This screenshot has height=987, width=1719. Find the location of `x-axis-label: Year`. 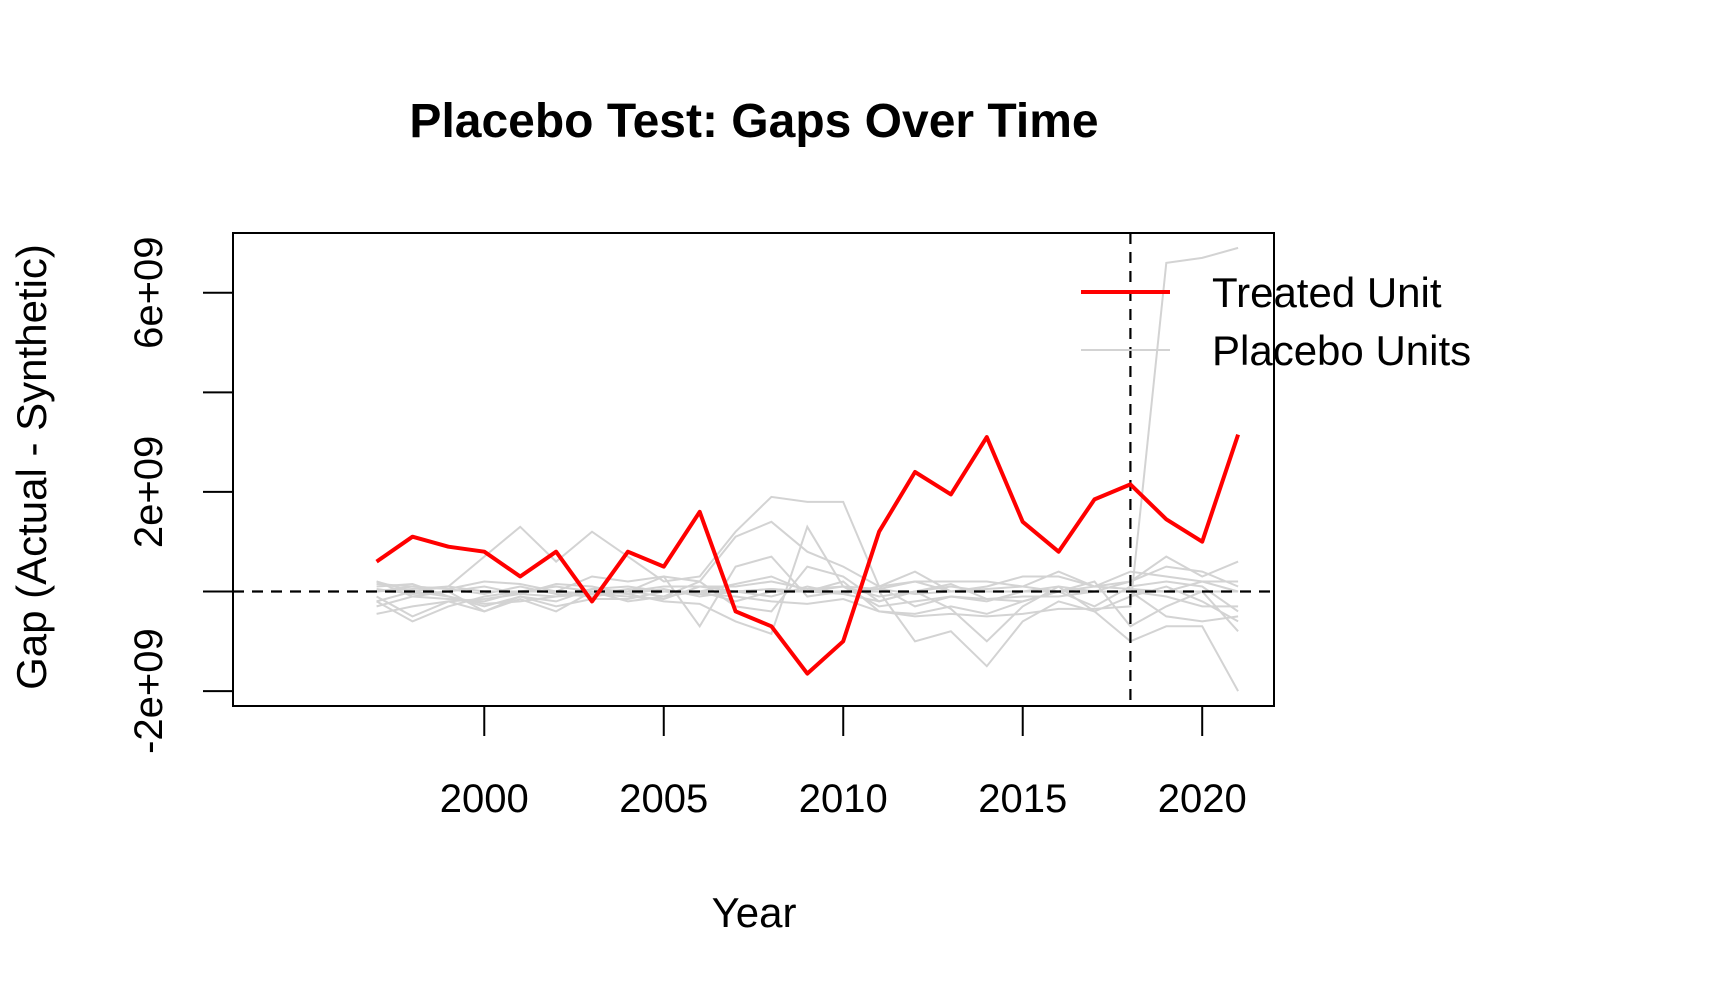

x-axis-label: Year is located at coordinates (754, 912).